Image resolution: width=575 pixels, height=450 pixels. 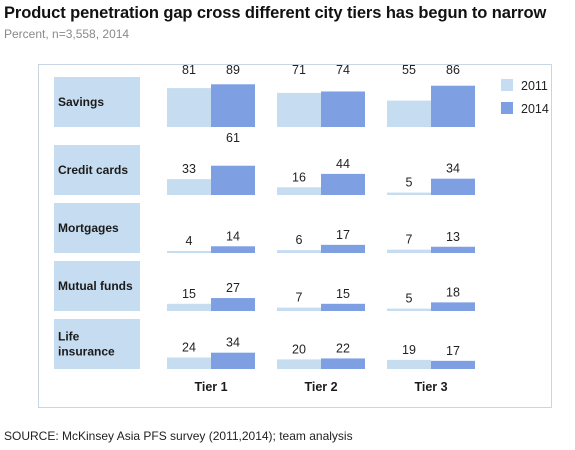 I want to click on x-tick-label: Tier 1, so click(x=210, y=387).